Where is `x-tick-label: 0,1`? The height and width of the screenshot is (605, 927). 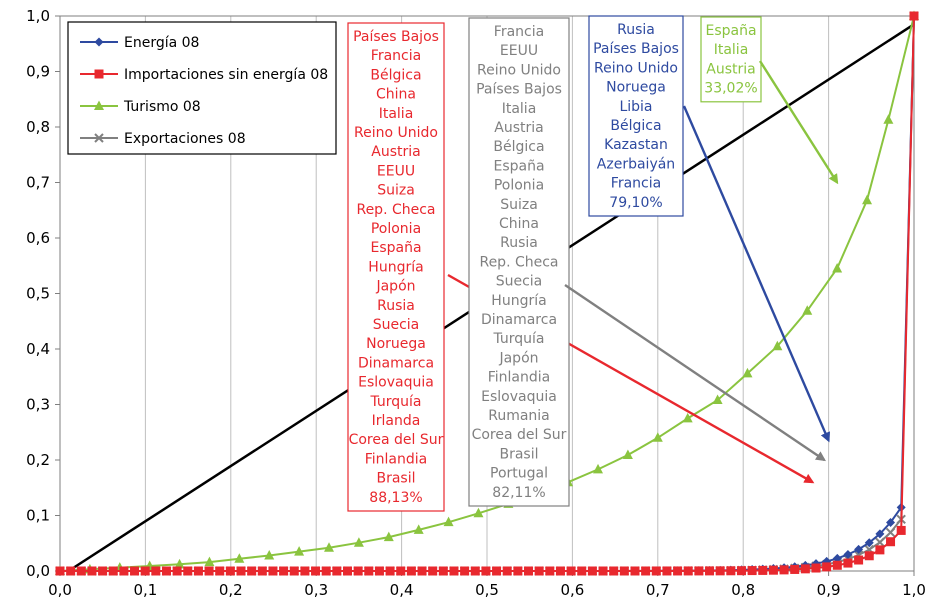
x-tick-label: 0,1 is located at coordinates (145, 590).